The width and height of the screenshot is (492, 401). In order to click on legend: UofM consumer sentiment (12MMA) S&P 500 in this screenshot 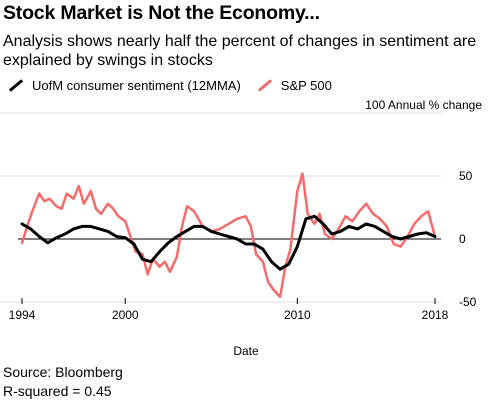, I will do `click(178, 85)`.